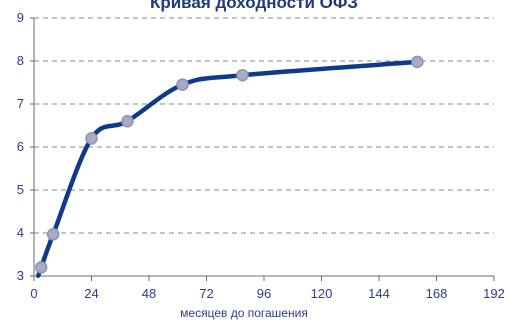  Describe the element at coordinates (322, 293) in the screenshot. I see `x-tick-label: 120` at that location.